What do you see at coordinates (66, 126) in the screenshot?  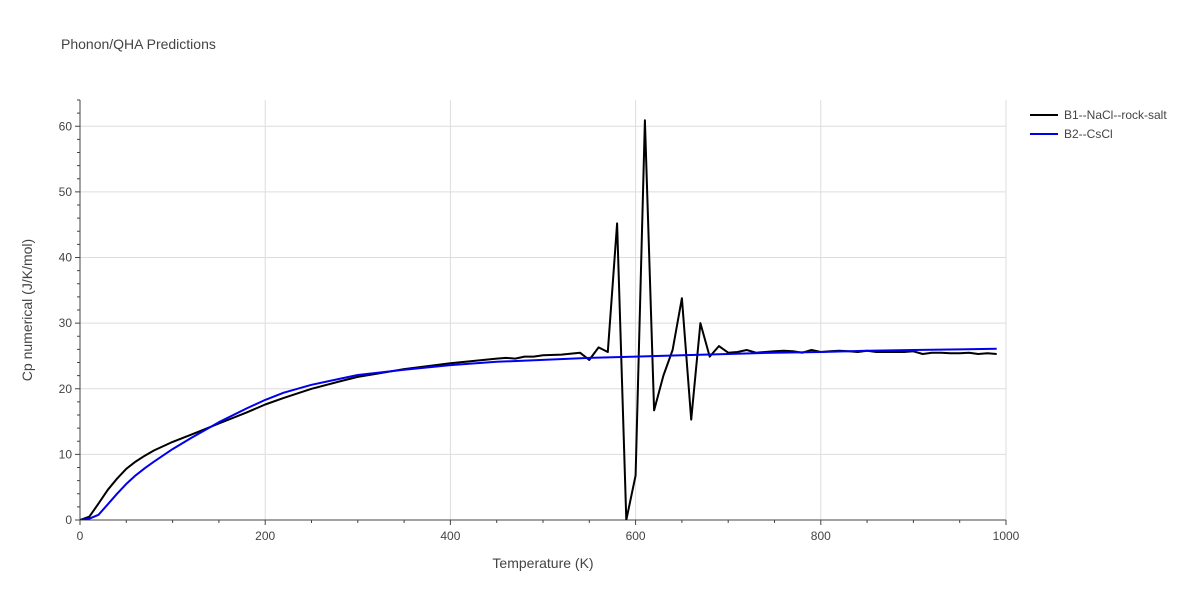 I see `y-tick-label: 60` at bounding box center [66, 126].